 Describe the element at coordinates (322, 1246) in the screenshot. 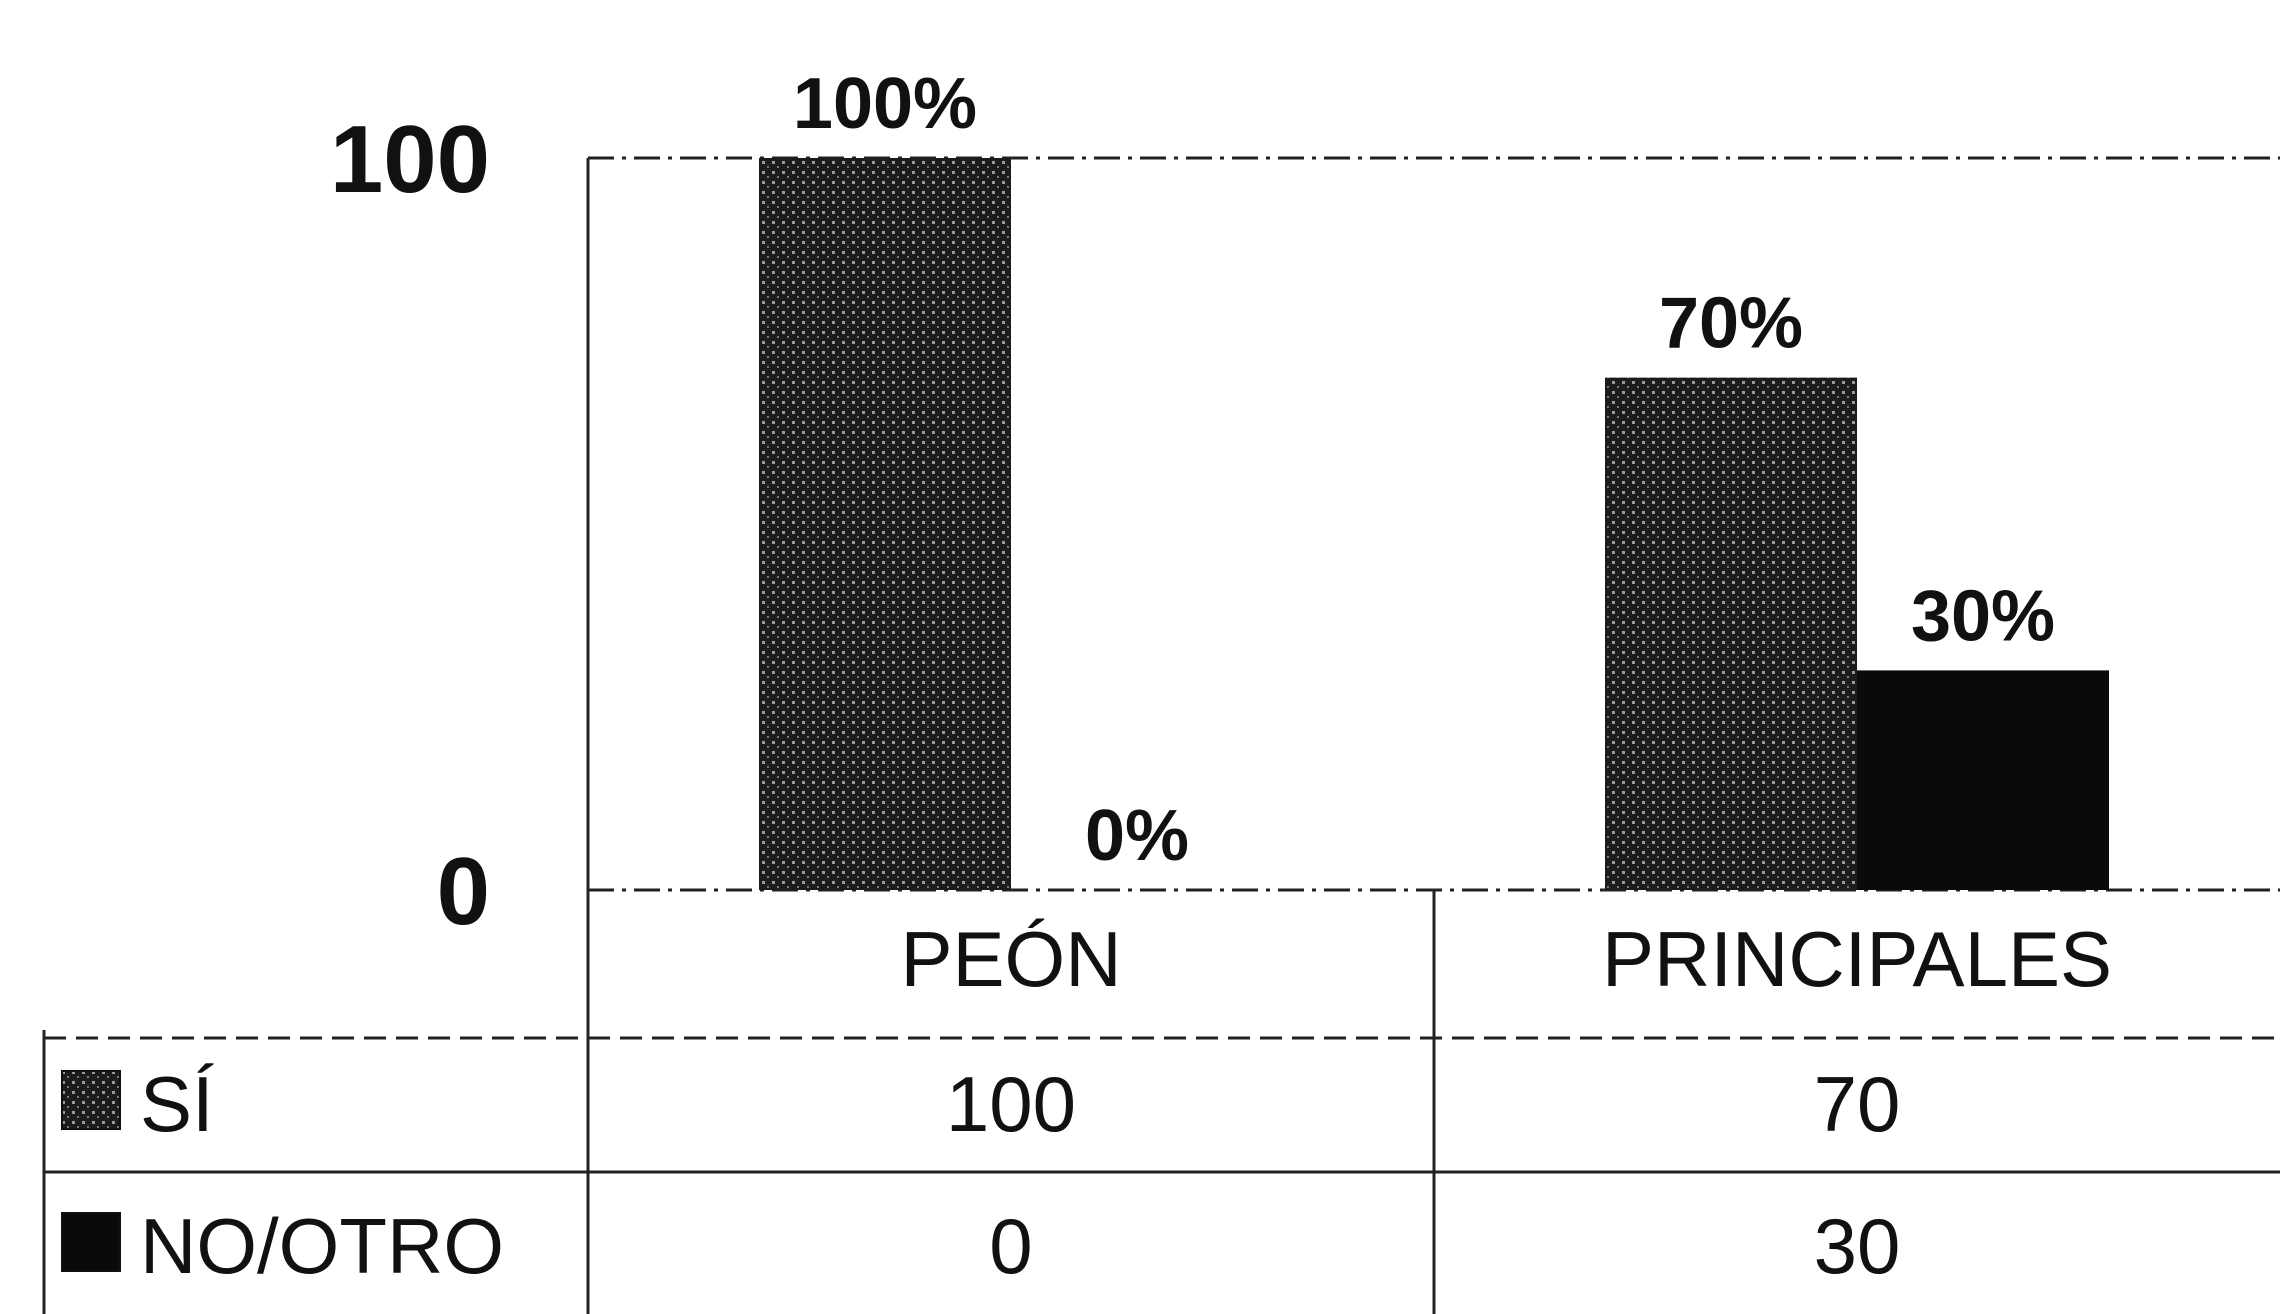

I see `legend-label: NO/OTRO` at that location.